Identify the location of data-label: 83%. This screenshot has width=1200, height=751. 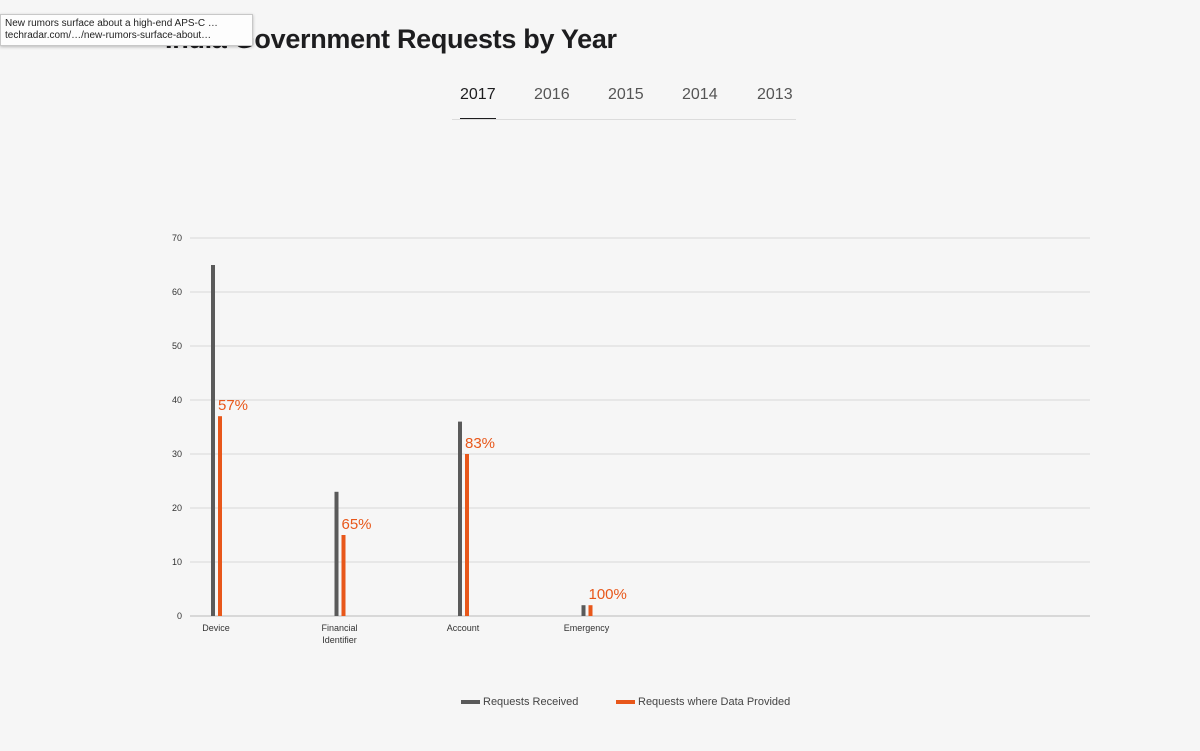
(480, 443).